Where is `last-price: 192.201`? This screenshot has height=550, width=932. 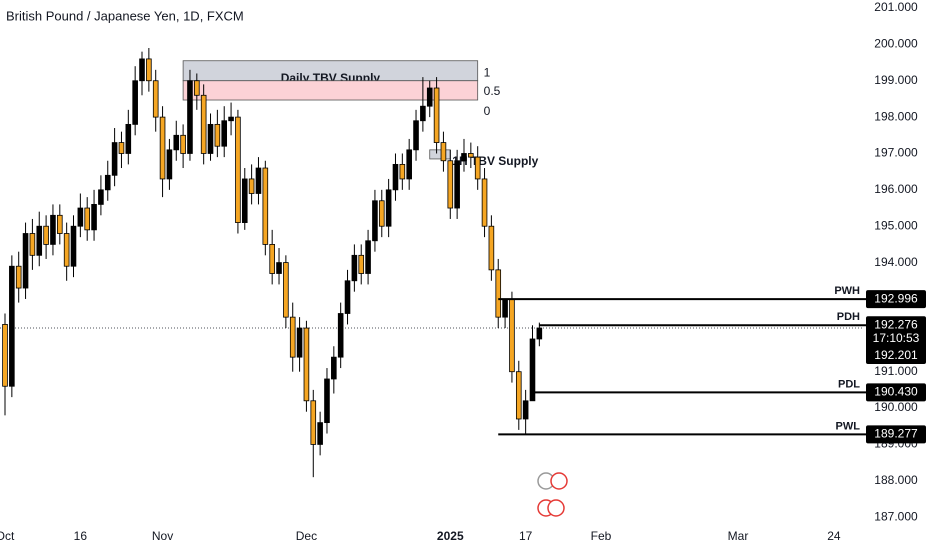 last-price: 192.201 is located at coordinates (896, 355).